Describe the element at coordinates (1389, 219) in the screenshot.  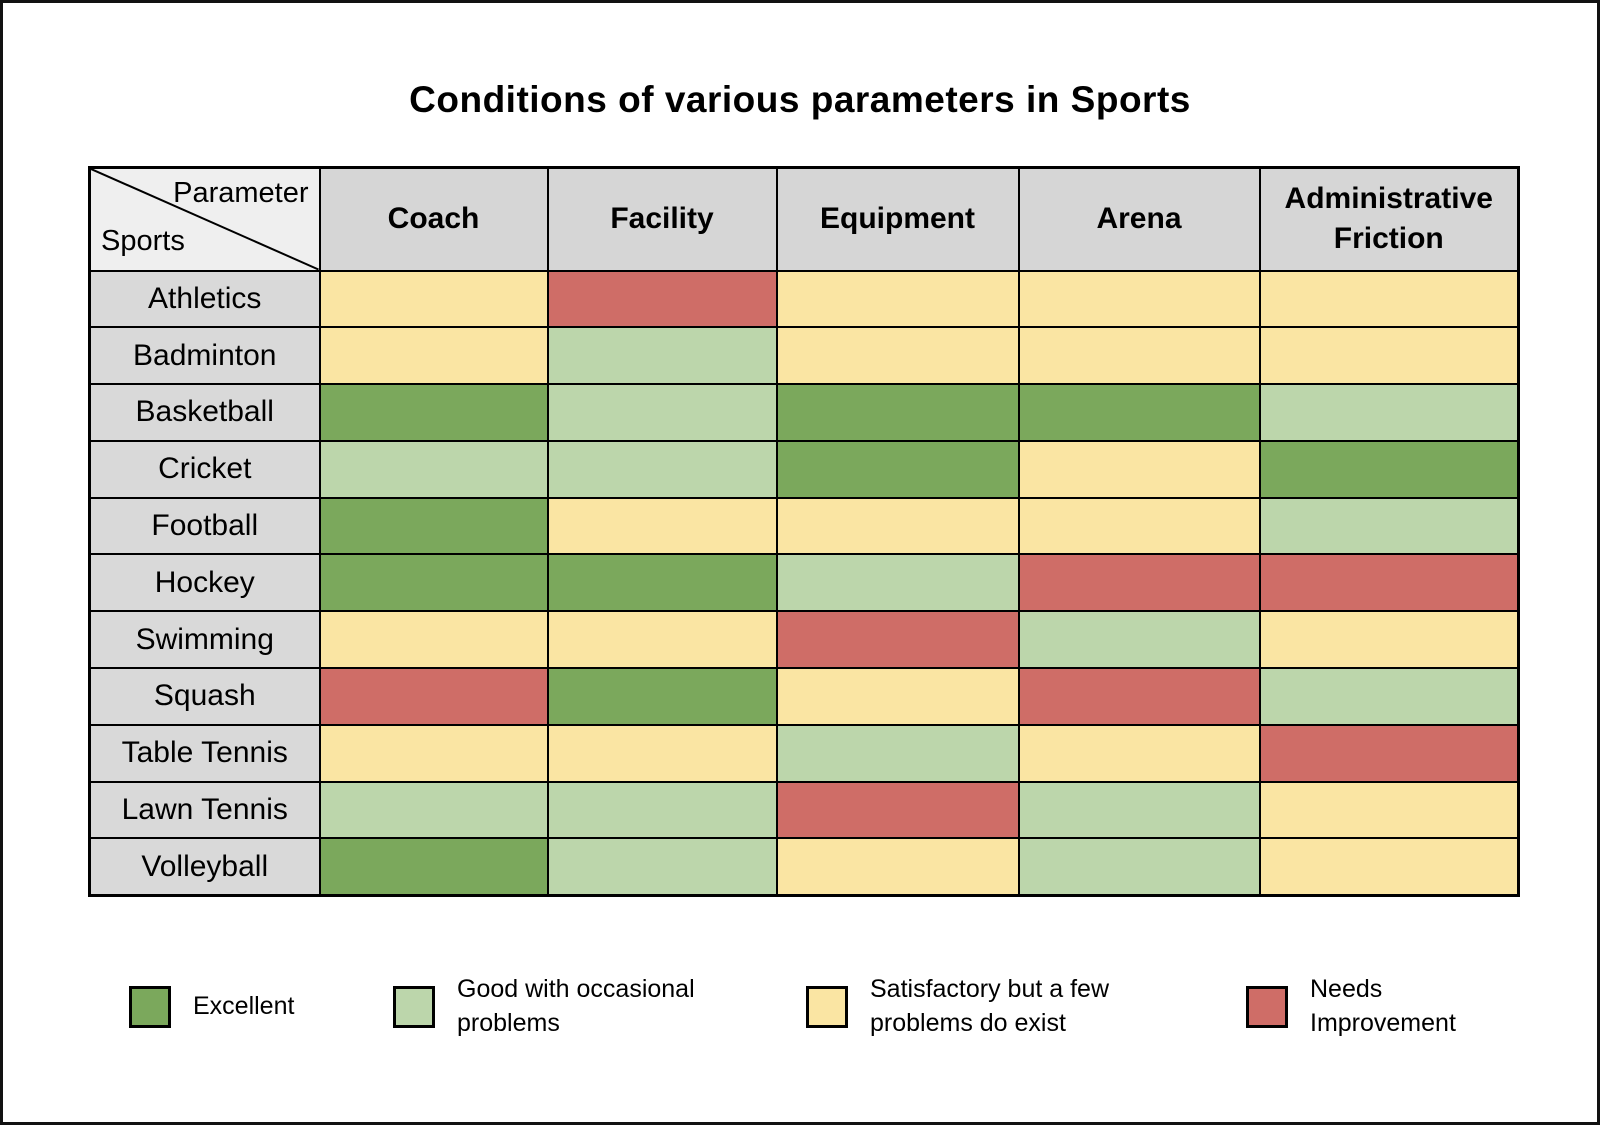
I see `column-header-administrative-friction: Administrative Friction` at that location.